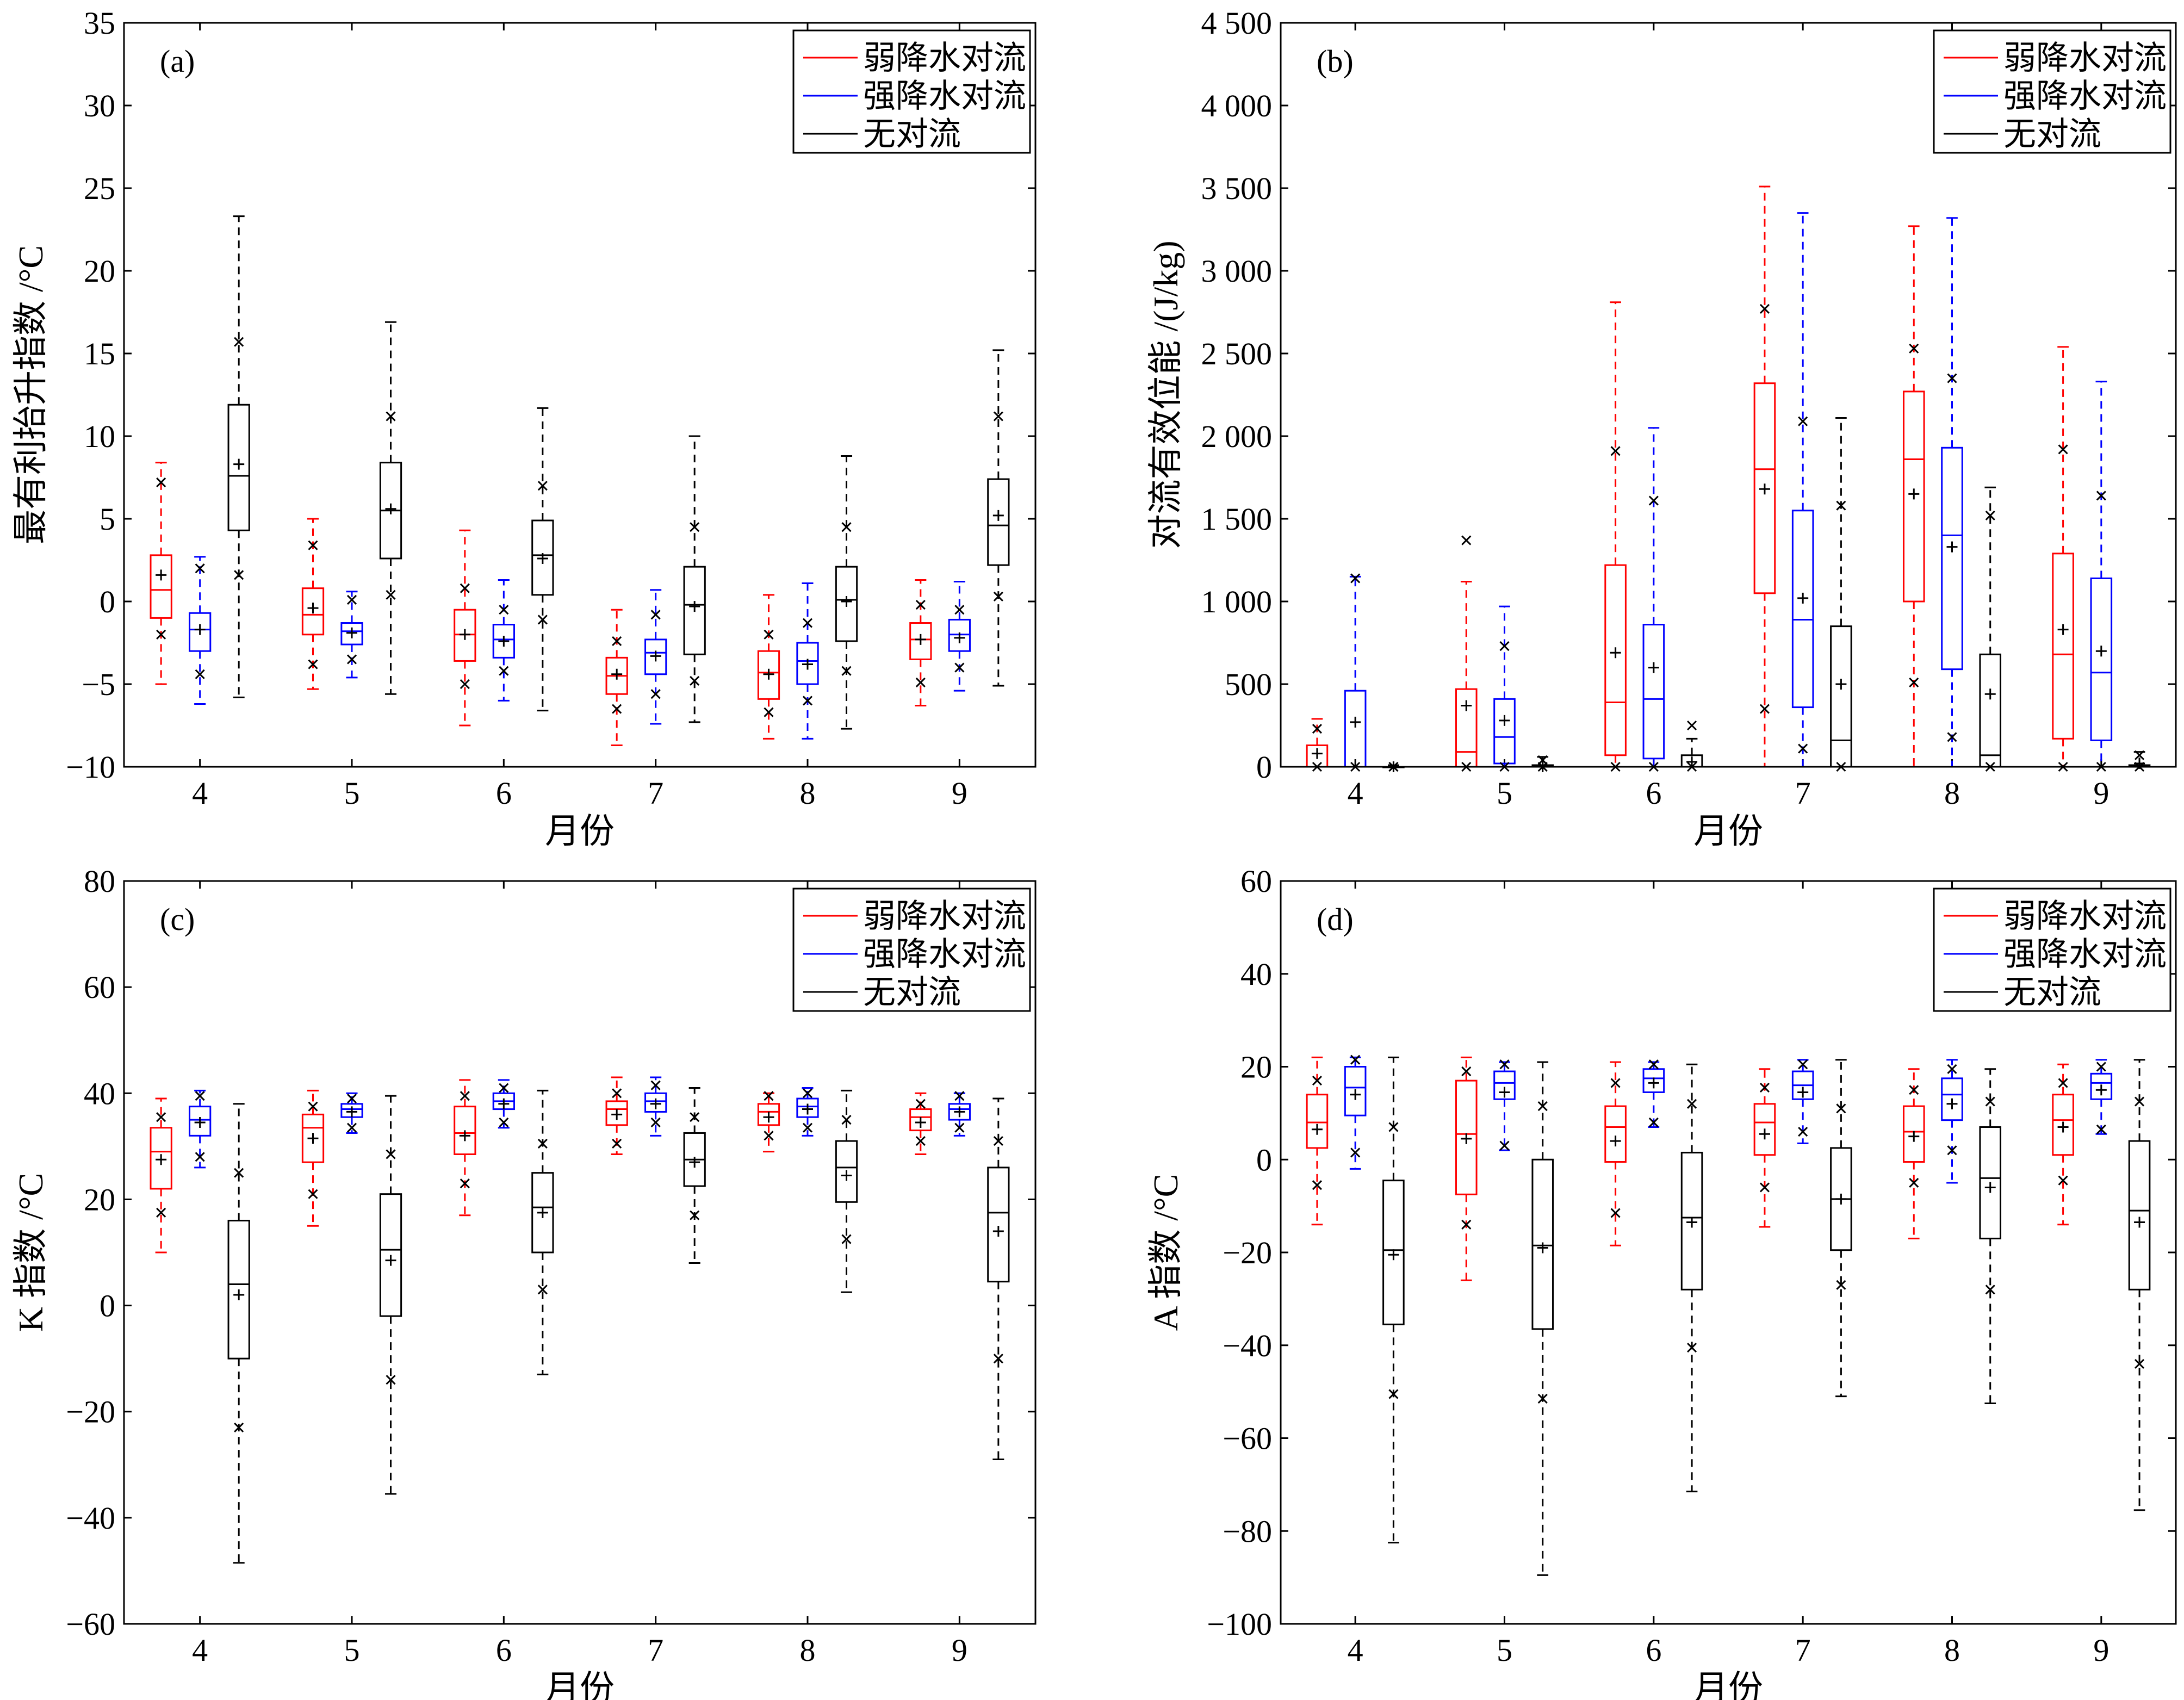  I want to click on y-tick-label: −40, so click(90, 1518).